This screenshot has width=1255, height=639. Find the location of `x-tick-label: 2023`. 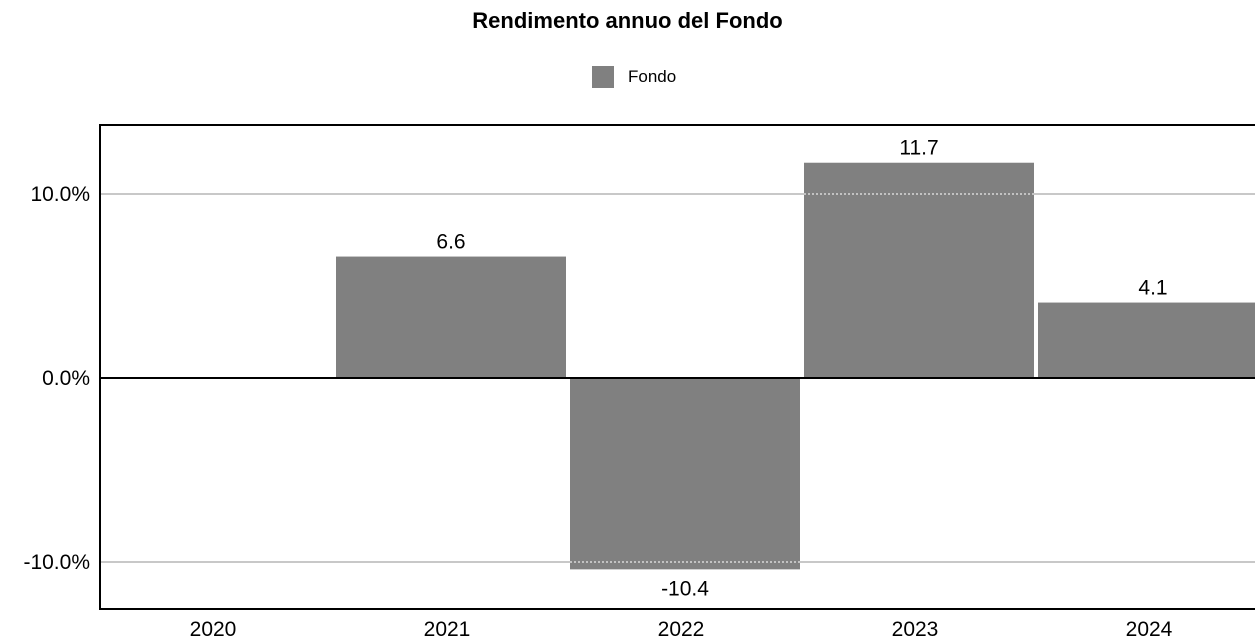

x-tick-label: 2023 is located at coordinates (915, 628).